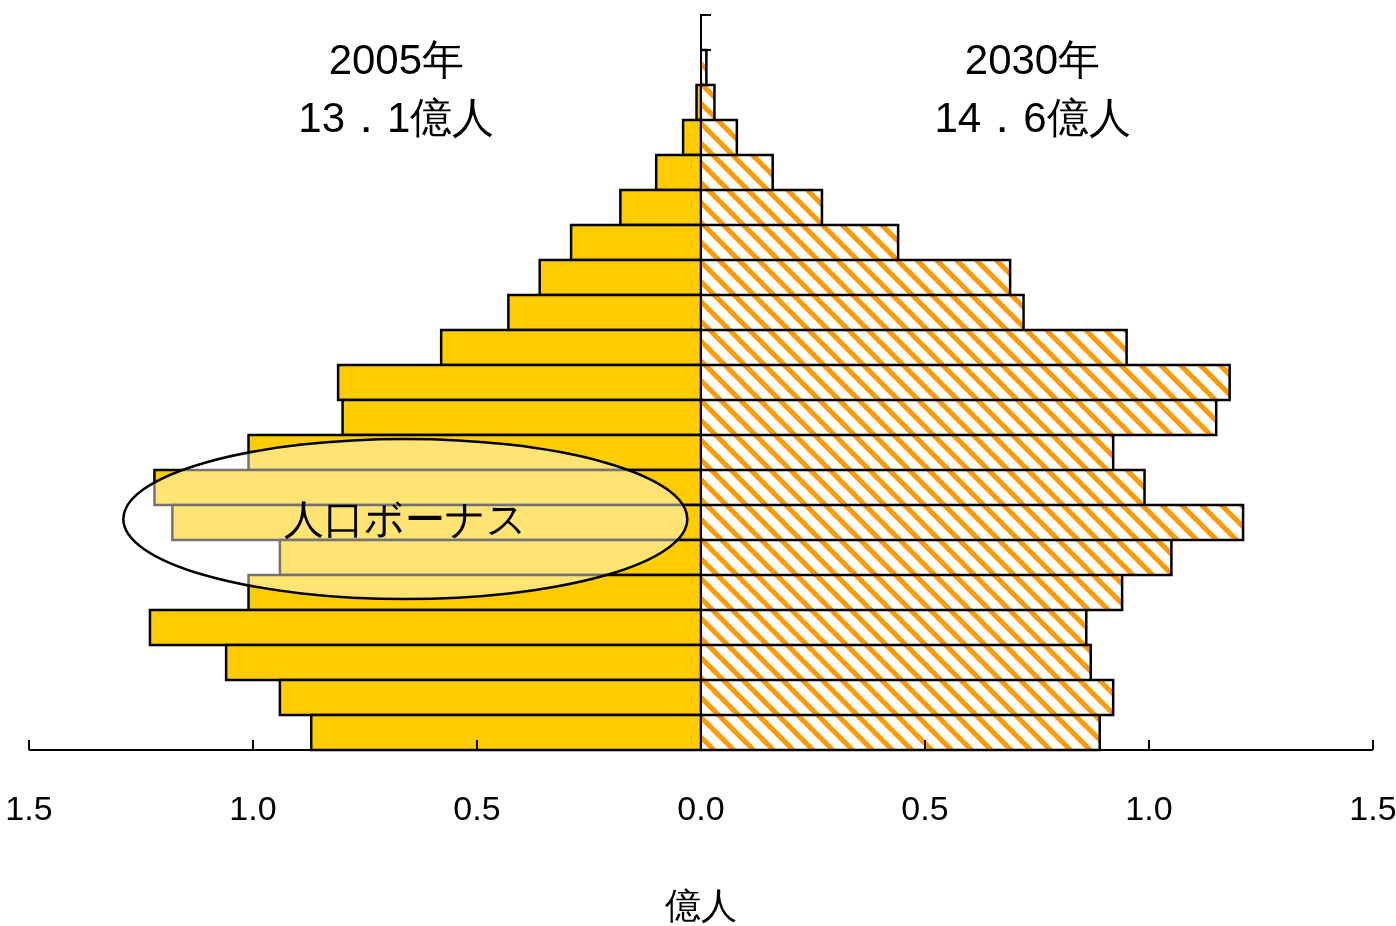 Image resolution: width=1396 pixels, height=926 pixels. What do you see at coordinates (701, 808) in the screenshot?
I see `x-tick-label: 0.0` at bounding box center [701, 808].